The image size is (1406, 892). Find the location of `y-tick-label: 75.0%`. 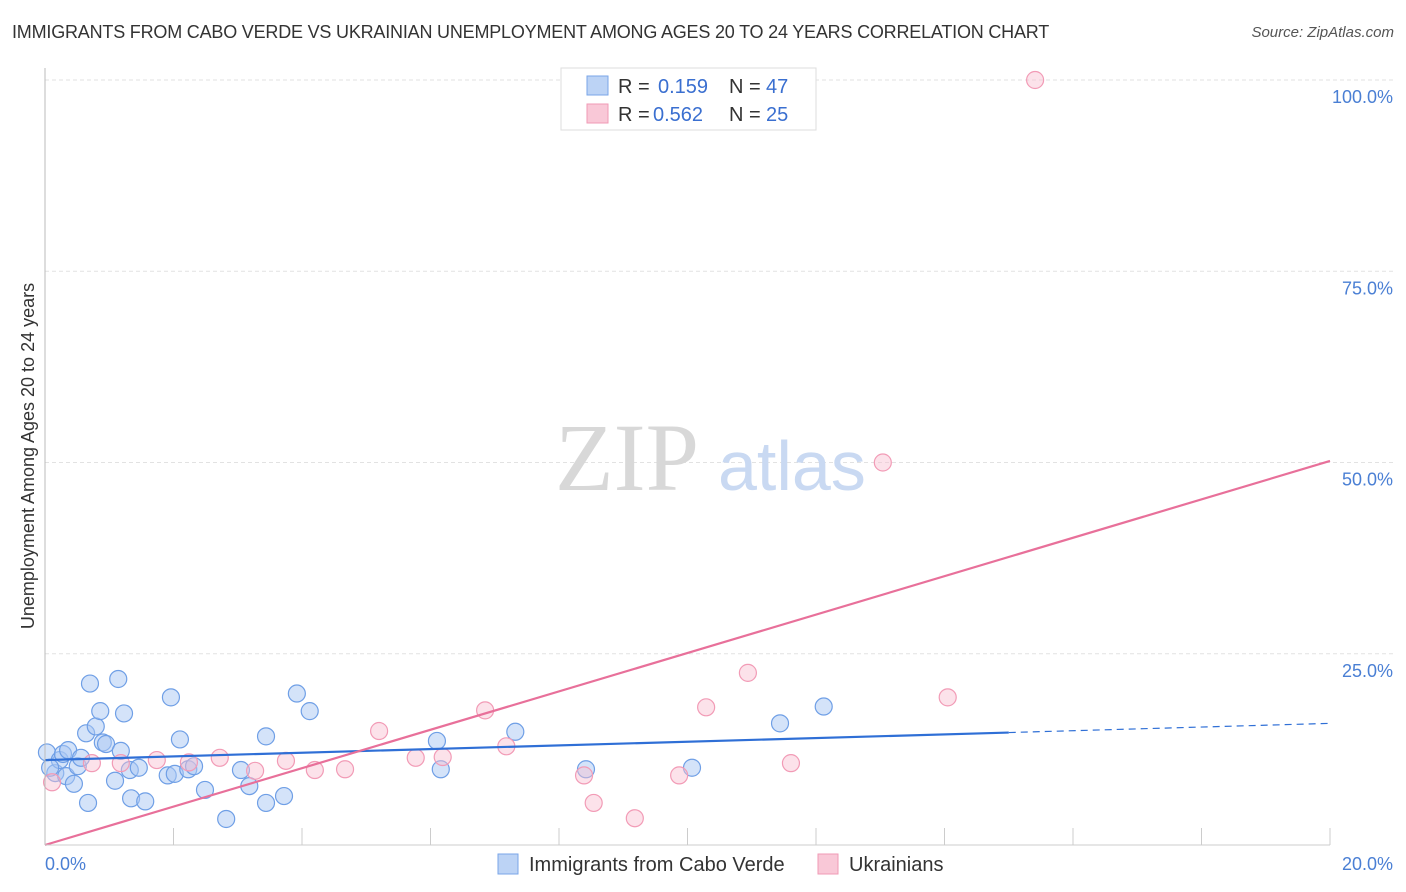

y-tick-label: 75.0% is located at coordinates (1367, 288).